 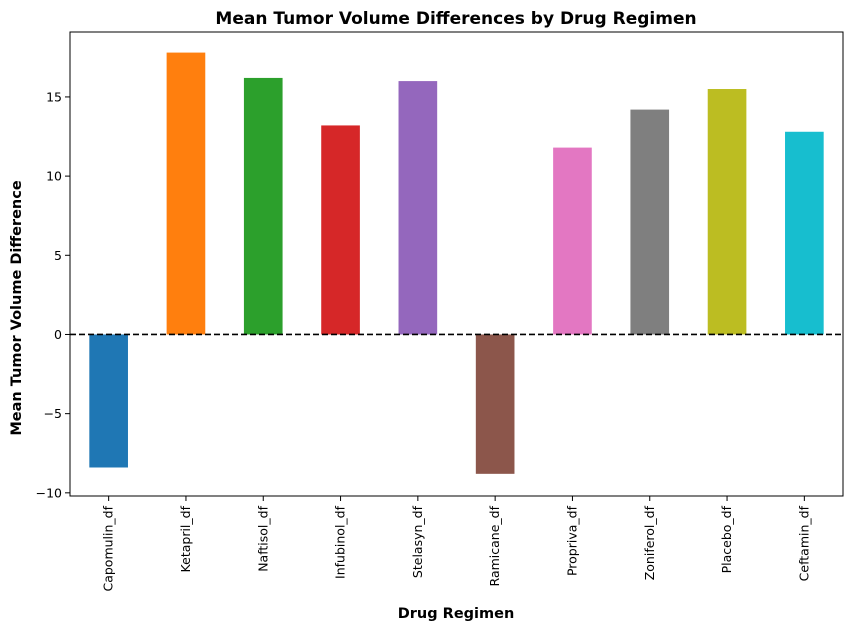 I want to click on bar-ketapril-df, so click(x=186, y=193).